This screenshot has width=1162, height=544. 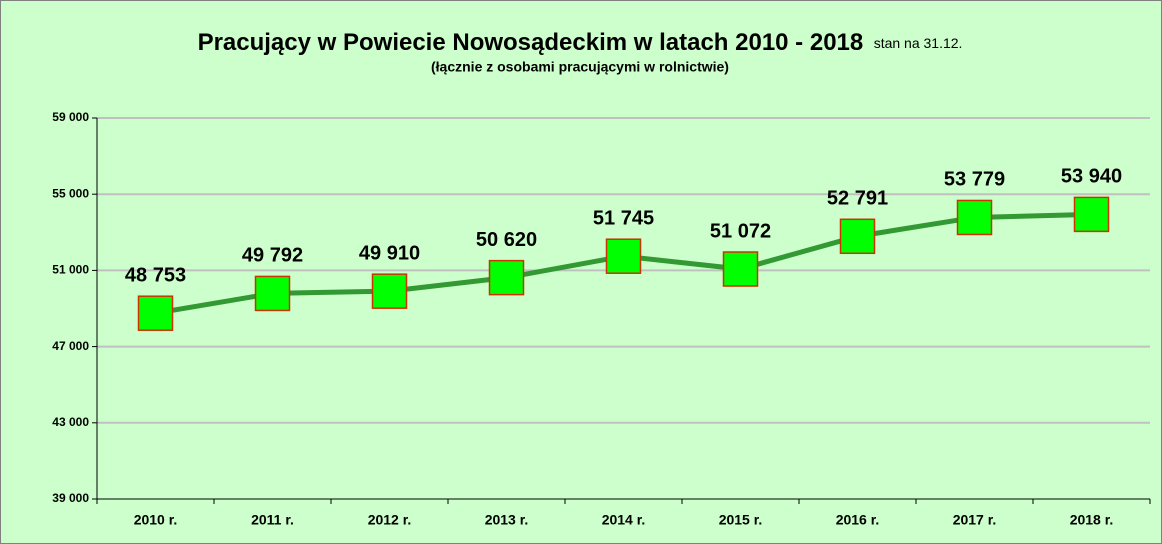 I want to click on y-tick-label: 39 000, so click(x=70, y=498).